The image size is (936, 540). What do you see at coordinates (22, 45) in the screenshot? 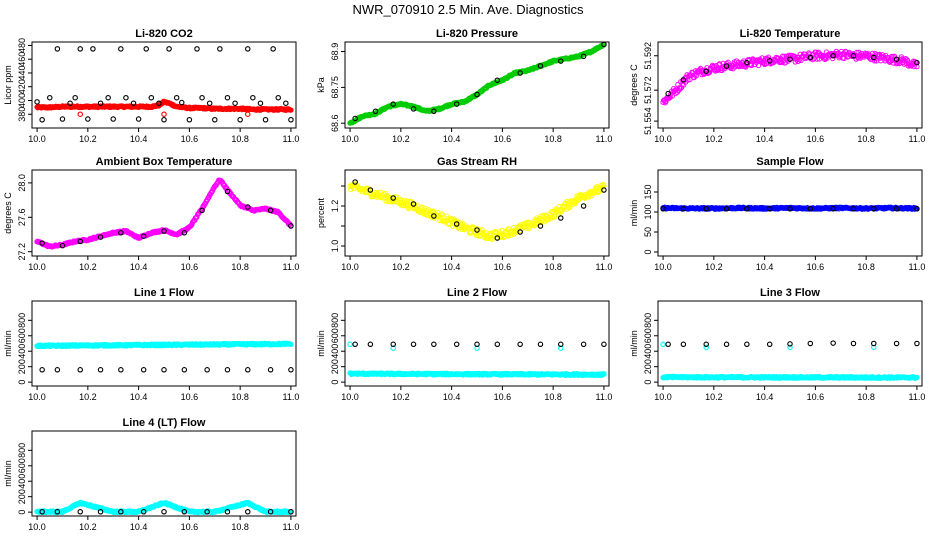
I see `y-tick-label: 480` at bounding box center [22, 45].